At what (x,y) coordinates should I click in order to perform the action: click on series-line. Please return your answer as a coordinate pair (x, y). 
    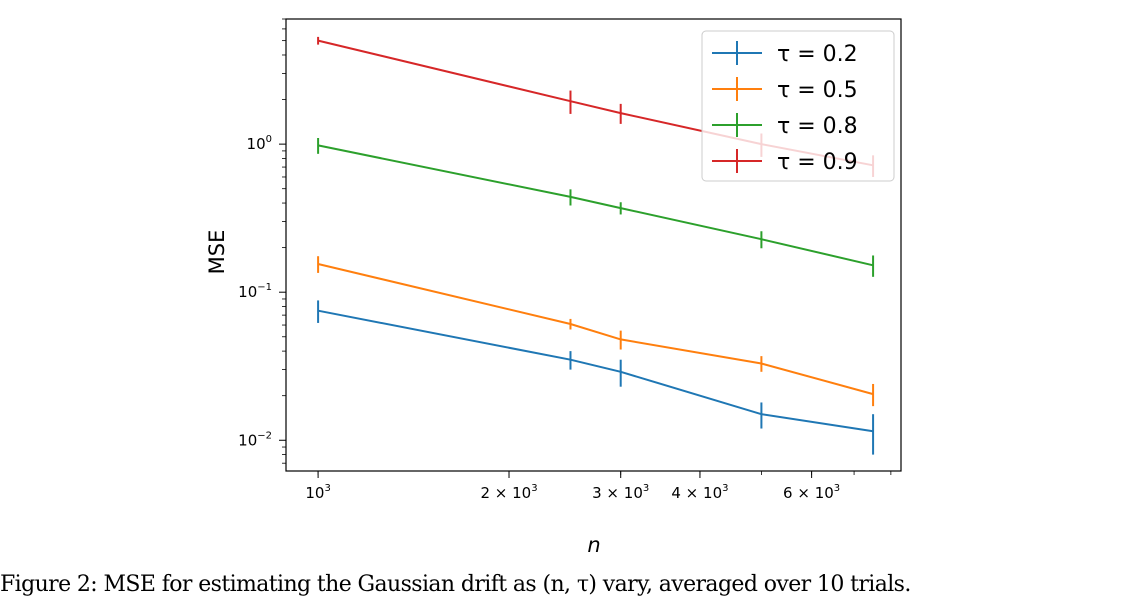
    Looking at the image, I should click on (595, 329).